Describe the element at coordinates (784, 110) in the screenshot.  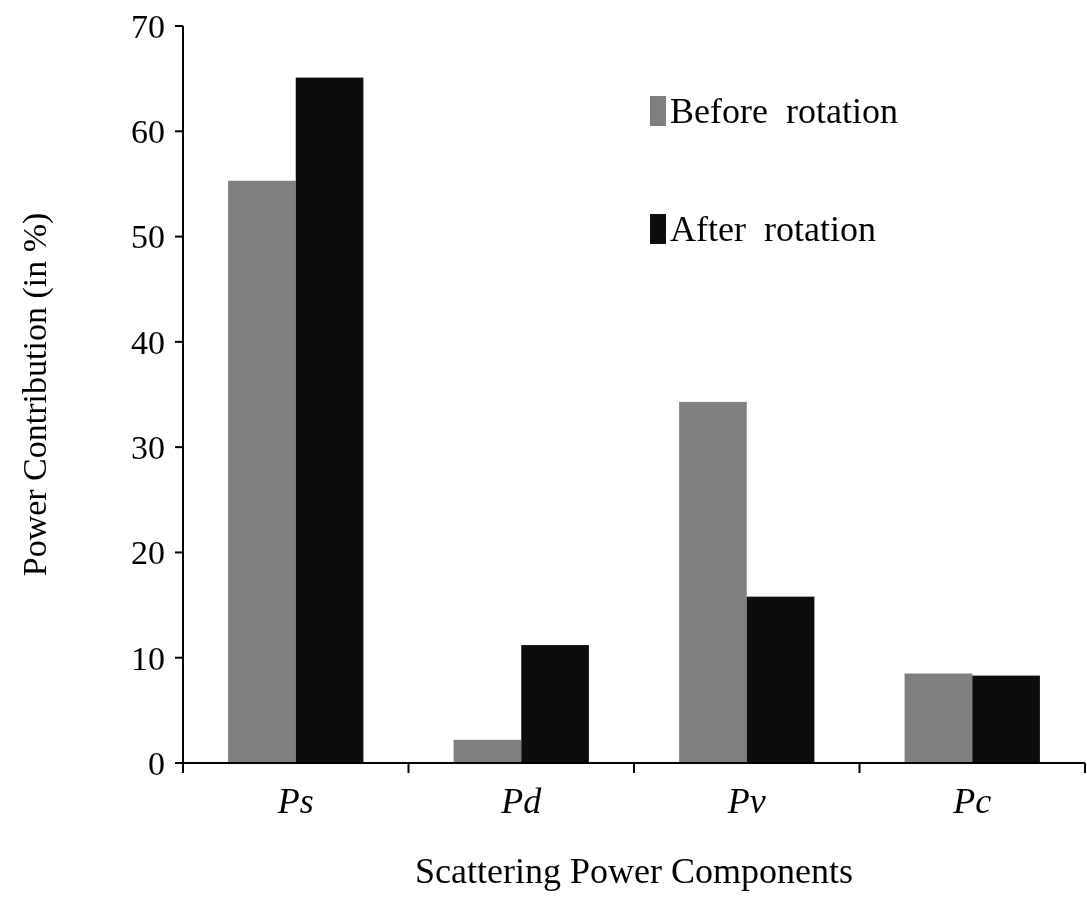
I see `legend-label: Before rotation` at that location.